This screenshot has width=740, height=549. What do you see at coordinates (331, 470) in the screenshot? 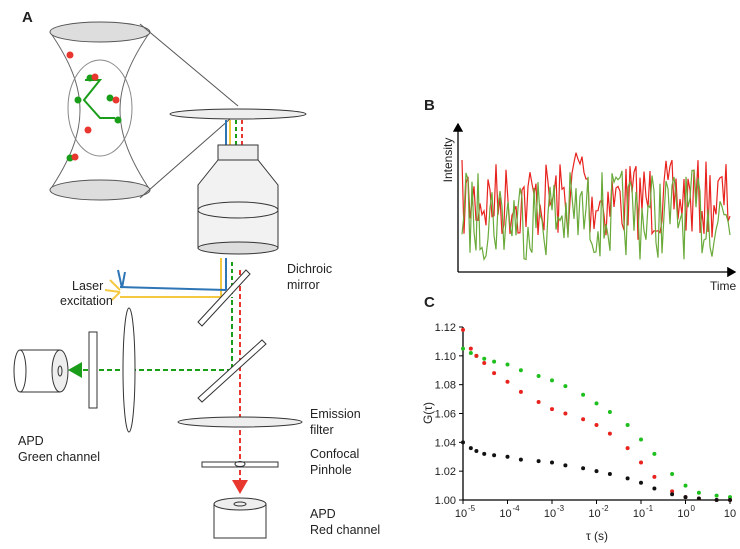
I see `label: Pinhole` at bounding box center [331, 470].